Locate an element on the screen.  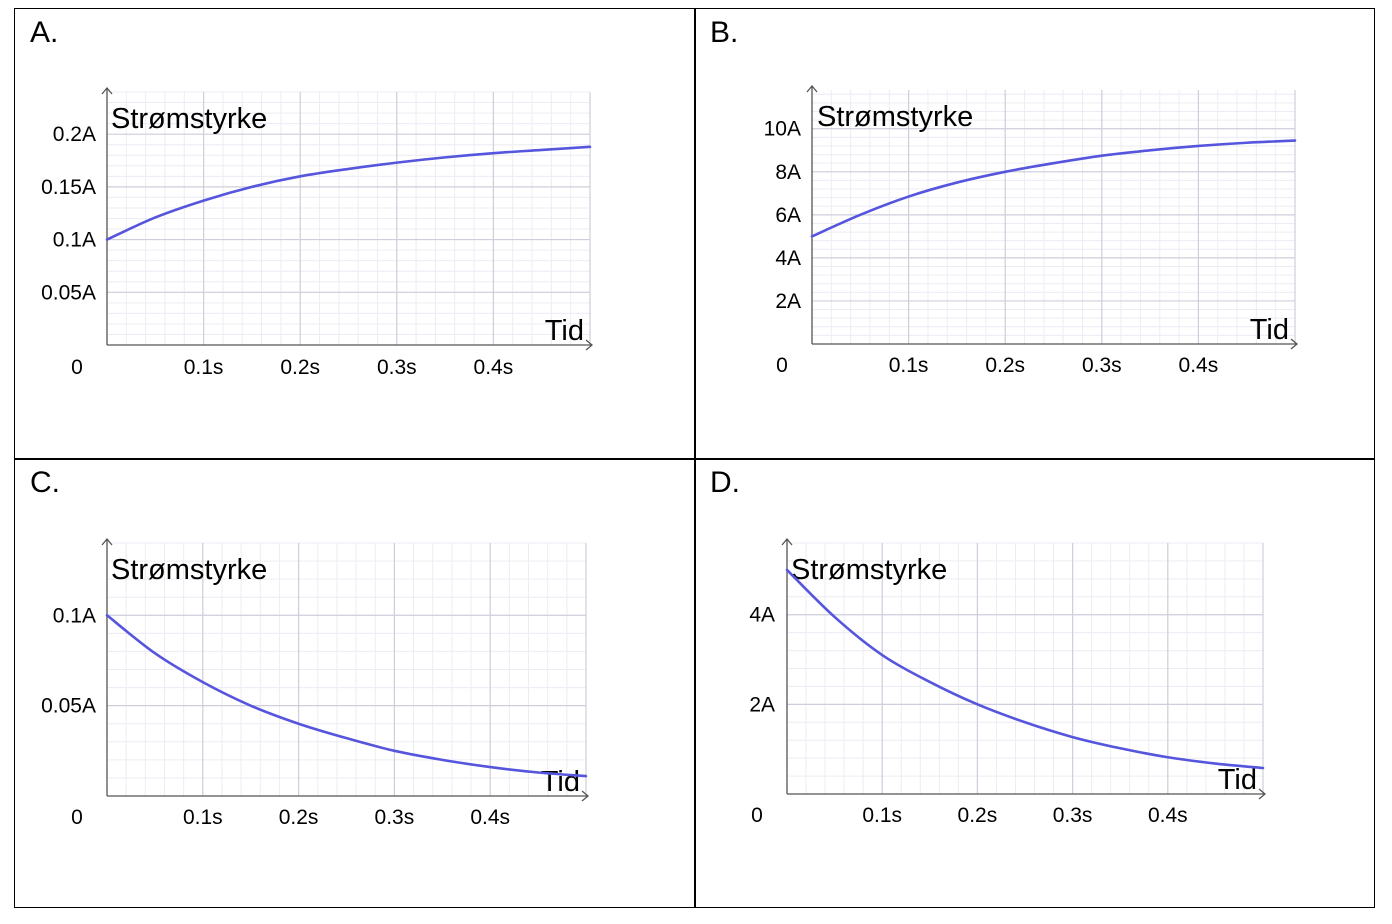
chart-b-y-tick-label: 6A is located at coordinates (788, 215).